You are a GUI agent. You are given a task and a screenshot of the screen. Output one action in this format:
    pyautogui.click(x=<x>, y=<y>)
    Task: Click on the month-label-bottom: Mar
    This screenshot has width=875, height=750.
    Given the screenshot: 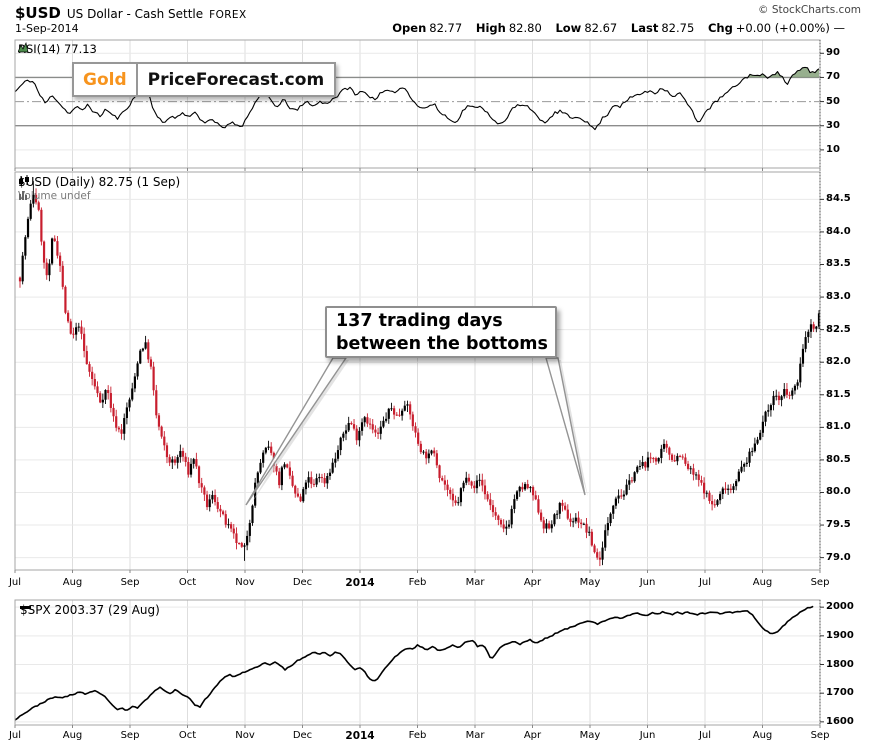 What is the action you would take?
    pyautogui.click(x=475, y=735)
    